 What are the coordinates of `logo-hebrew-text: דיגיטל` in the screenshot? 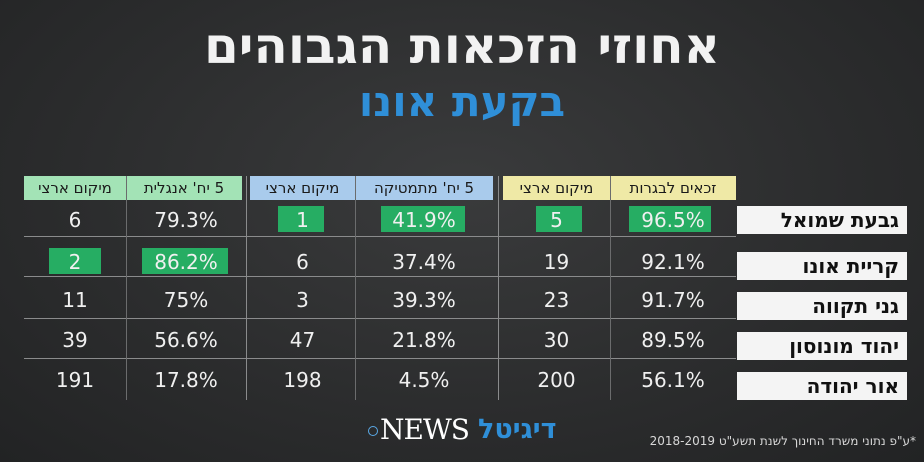 It's located at (517, 429).